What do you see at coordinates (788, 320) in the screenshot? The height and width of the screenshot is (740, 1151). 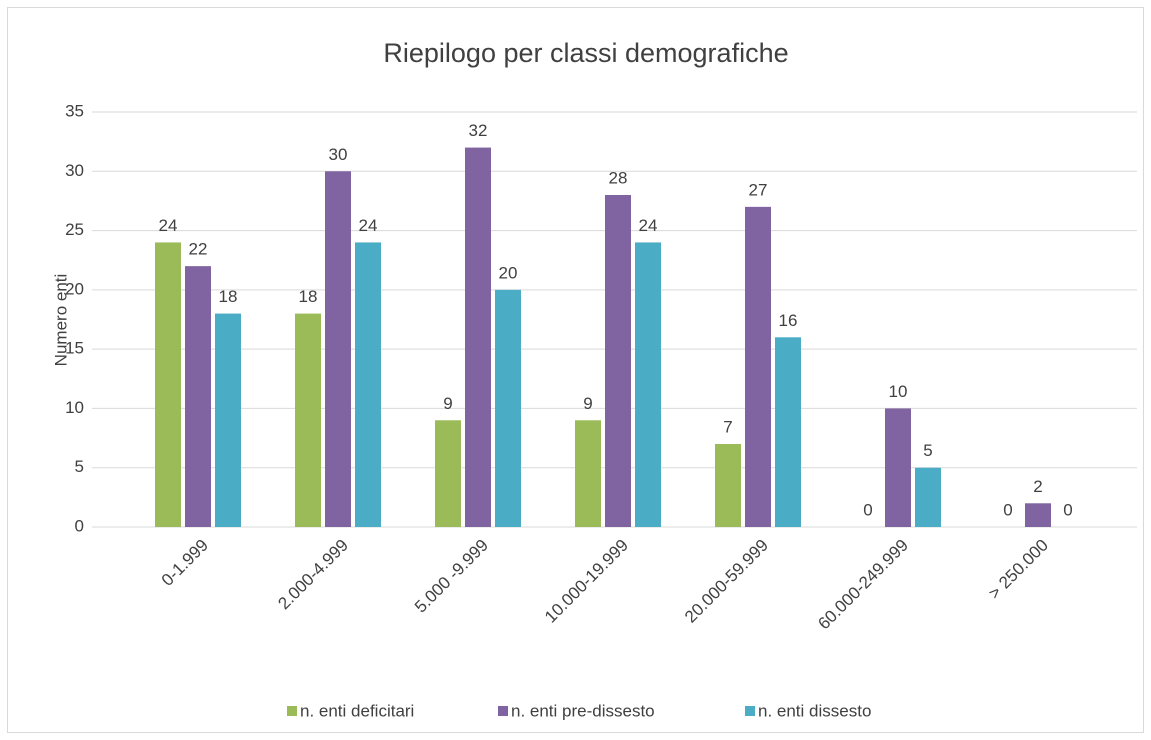 I see `data-label: 16` at bounding box center [788, 320].